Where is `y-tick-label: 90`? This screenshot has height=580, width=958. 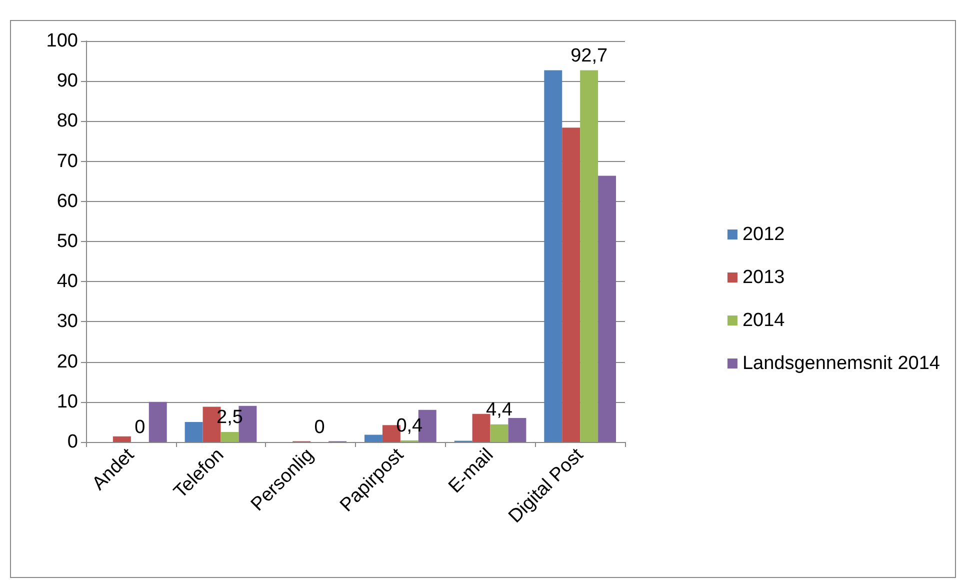
y-tick-label: 90 is located at coordinates (67, 81).